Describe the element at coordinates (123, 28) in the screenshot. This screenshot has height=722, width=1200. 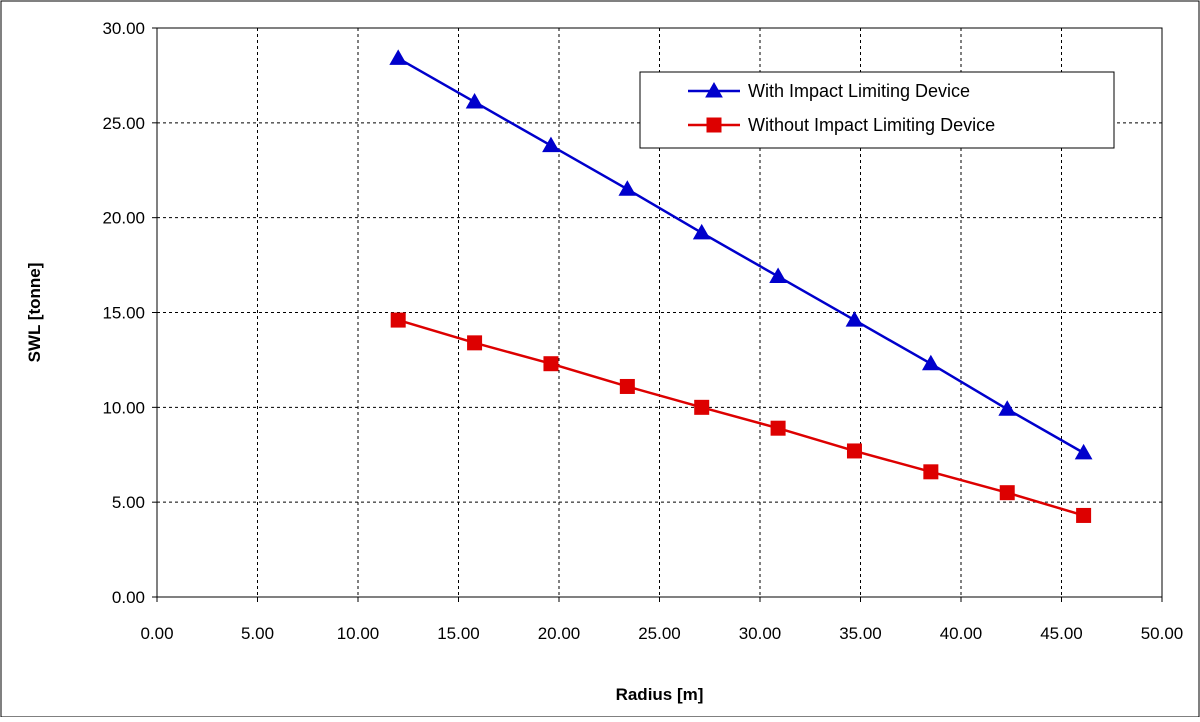
I see `y-tick-label: 30.00` at that location.